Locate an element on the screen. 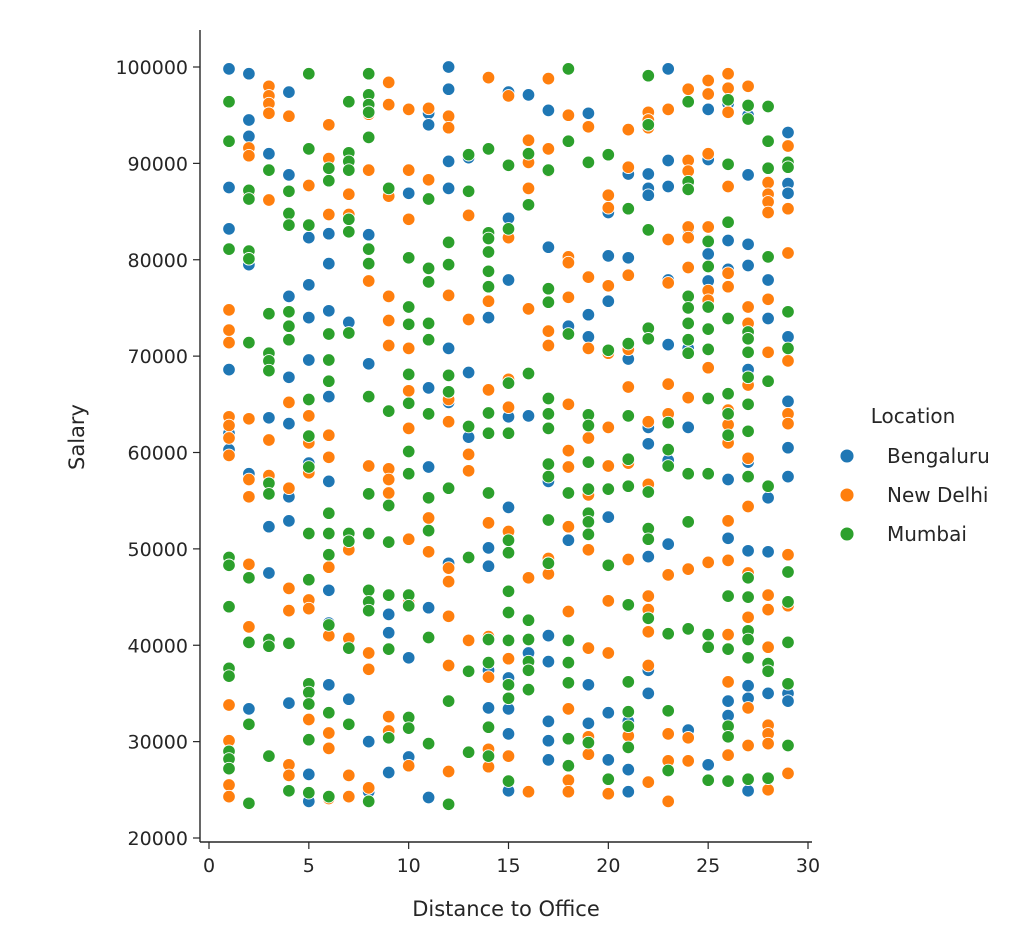 The image size is (1024, 951). y-tick-label: 80000 is located at coordinates (158, 261).